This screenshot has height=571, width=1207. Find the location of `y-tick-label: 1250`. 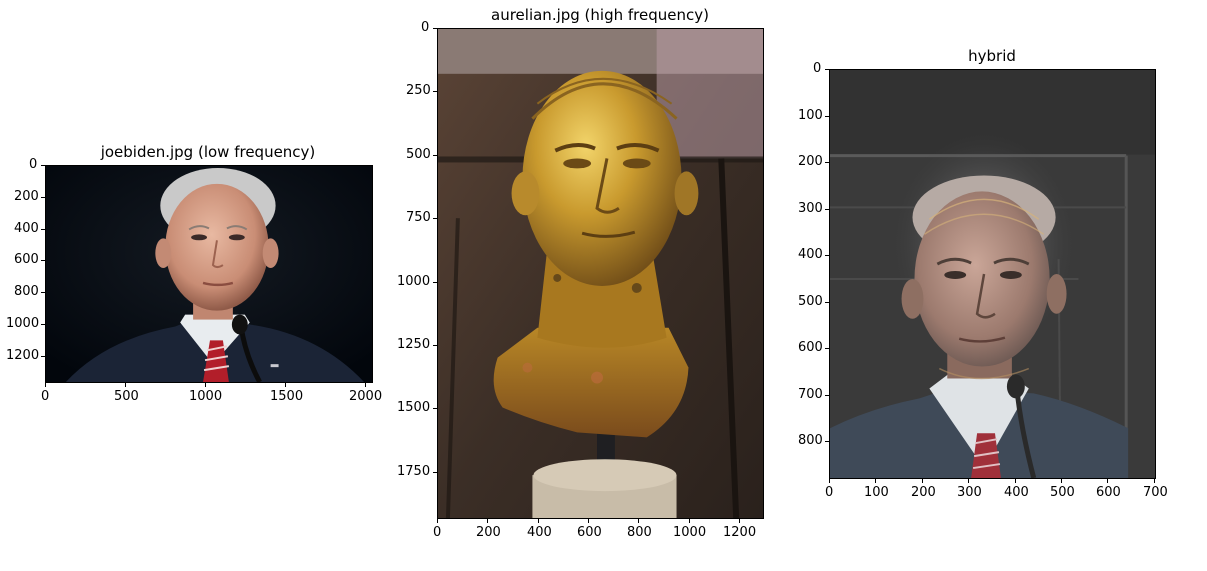

y-tick-label: 1250 is located at coordinates (414, 344).